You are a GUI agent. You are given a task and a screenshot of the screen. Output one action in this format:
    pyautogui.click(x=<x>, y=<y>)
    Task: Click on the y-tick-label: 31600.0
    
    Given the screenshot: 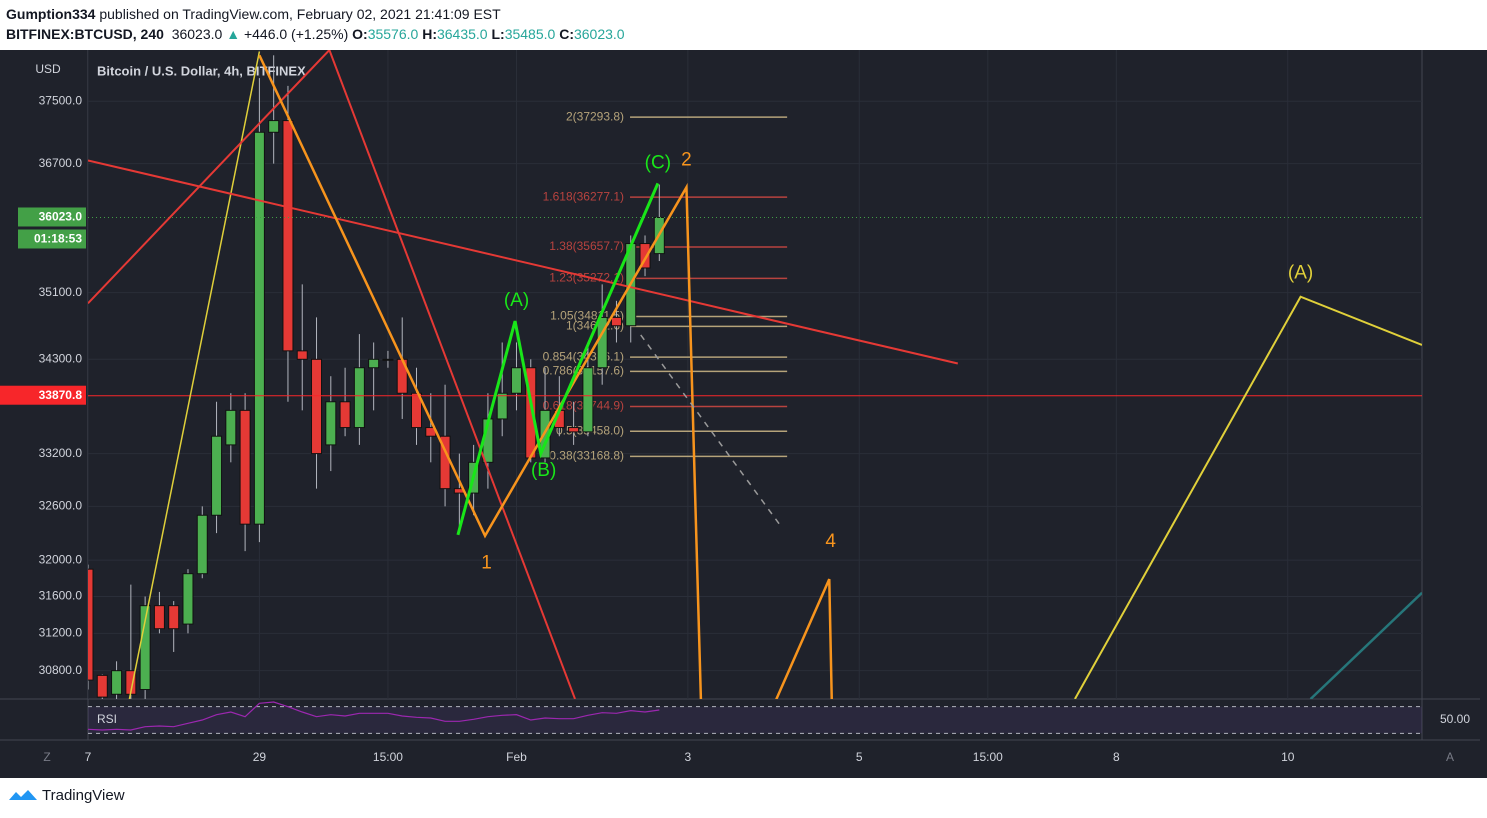 What is the action you would take?
    pyautogui.click(x=61, y=596)
    